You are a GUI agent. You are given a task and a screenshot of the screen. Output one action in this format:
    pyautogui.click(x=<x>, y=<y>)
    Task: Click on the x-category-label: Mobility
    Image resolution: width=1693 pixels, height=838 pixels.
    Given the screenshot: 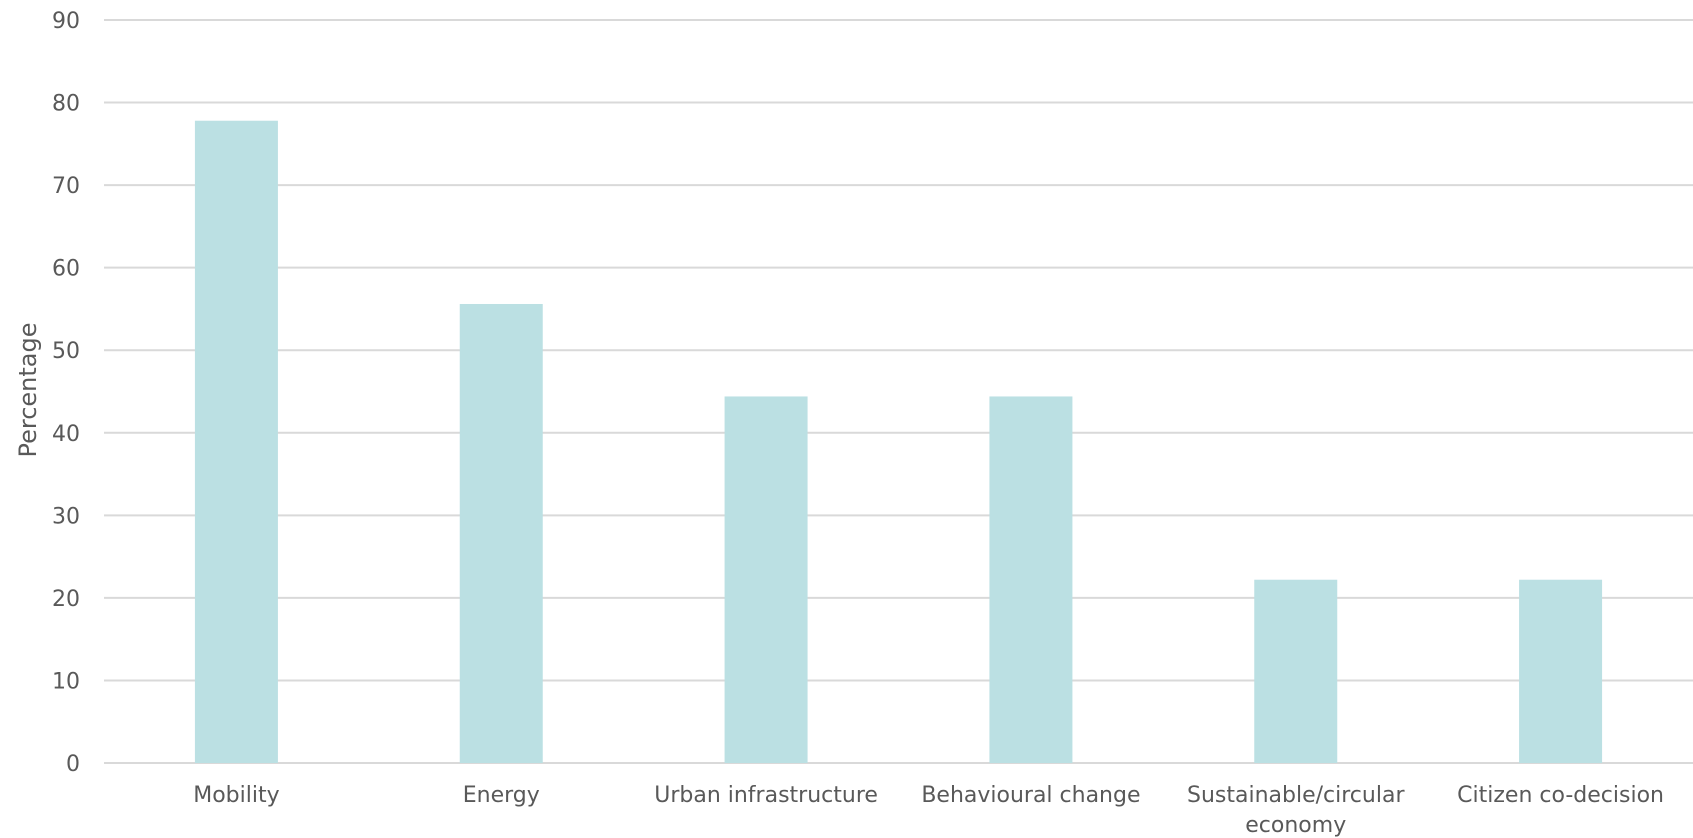 What is the action you would take?
    pyautogui.click(x=236, y=795)
    